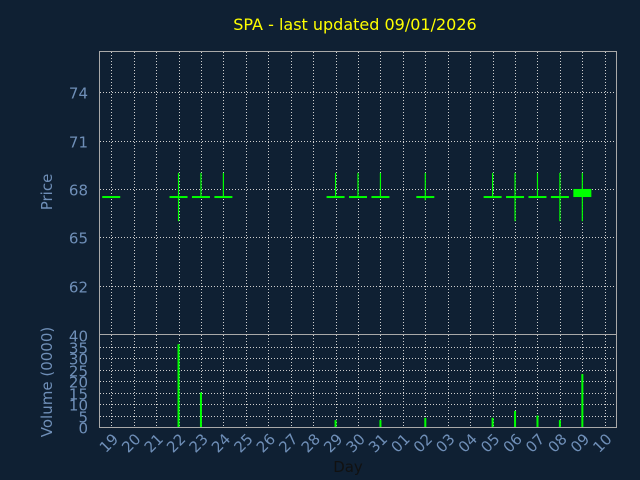  Describe the element at coordinates (78, 372) in the screenshot. I see `volume-tick-label: 25` at that location.